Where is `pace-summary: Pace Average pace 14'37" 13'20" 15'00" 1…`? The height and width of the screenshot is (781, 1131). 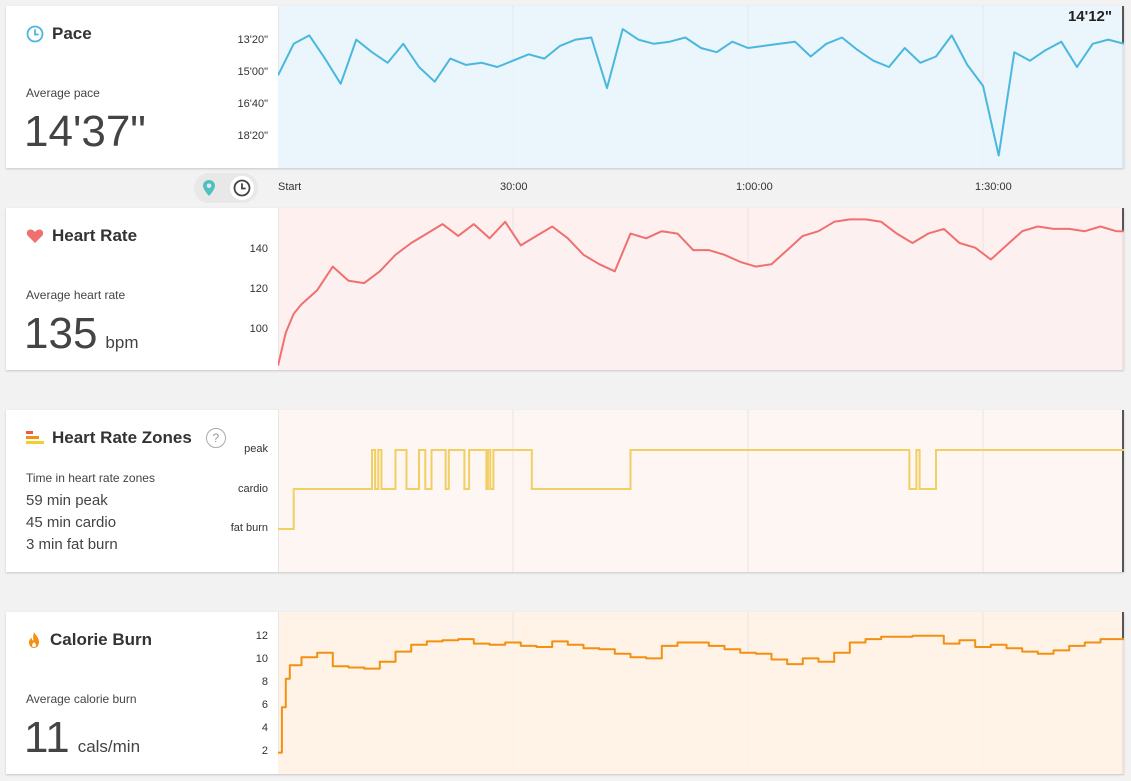 pace-summary: Pace Average pace 14'37" 13'20" 15'00" 1… is located at coordinates (142, 87).